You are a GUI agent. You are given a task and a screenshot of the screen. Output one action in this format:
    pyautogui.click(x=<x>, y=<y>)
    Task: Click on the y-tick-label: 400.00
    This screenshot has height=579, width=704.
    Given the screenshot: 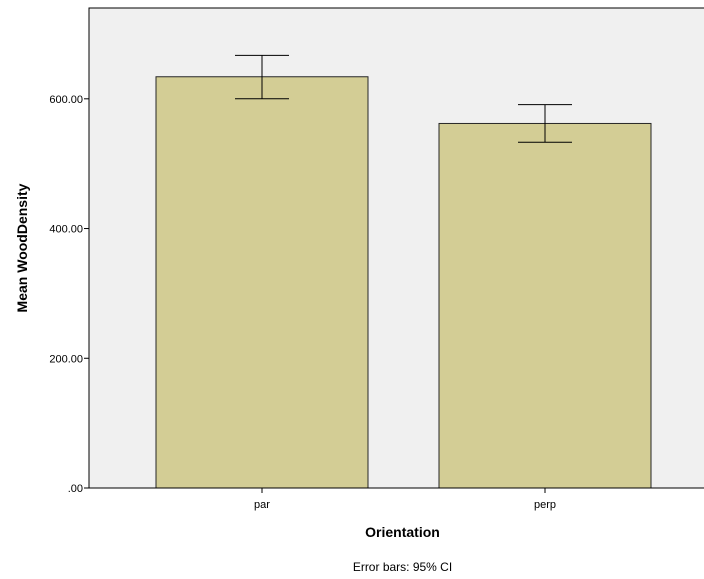 What is the action you would take?
    pyautogui.click(x=66, y=230)
    